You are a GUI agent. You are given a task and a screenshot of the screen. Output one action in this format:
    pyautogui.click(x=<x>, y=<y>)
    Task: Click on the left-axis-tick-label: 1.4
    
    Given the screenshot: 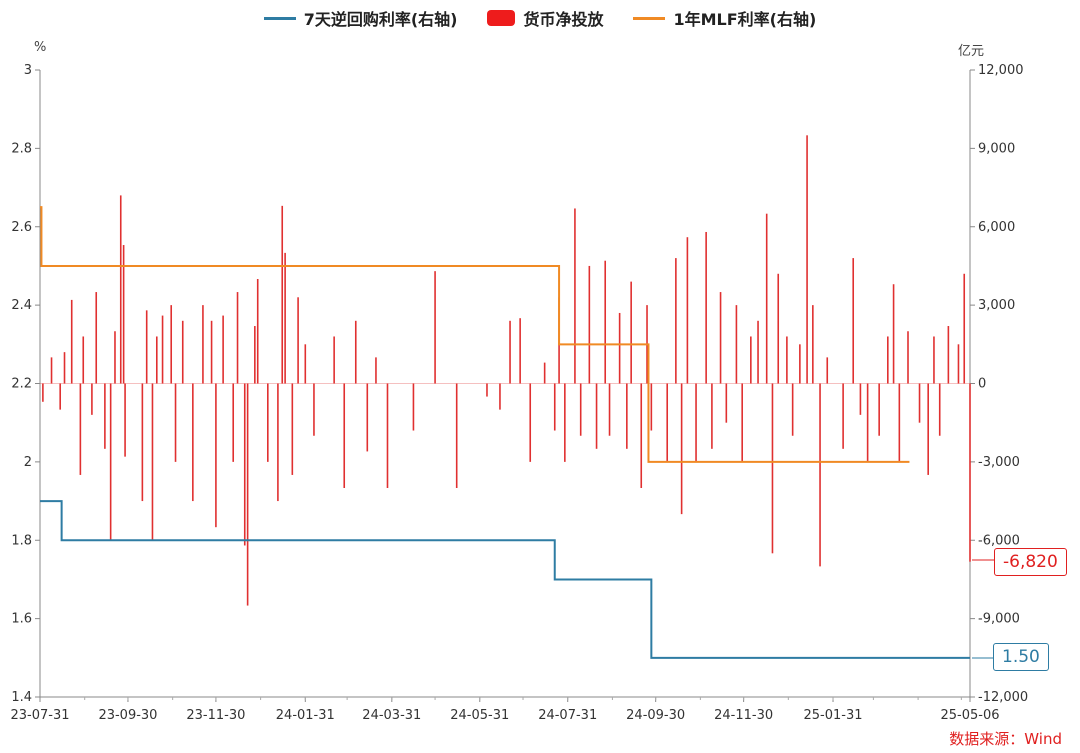 What is the action you would take?
    pyautogui.click(x=21, y=697)
    